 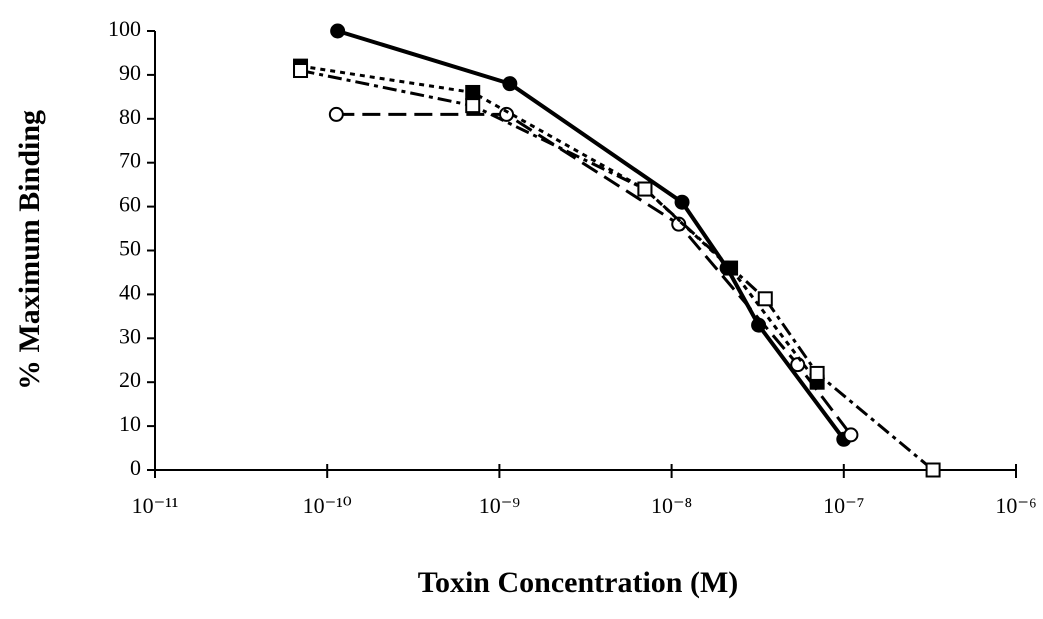 What do you see at coordinates (578, 582) in the screenshot?
I see `x-axis-title: Toxin Concentration (M)` at bounding box center [578, 582].